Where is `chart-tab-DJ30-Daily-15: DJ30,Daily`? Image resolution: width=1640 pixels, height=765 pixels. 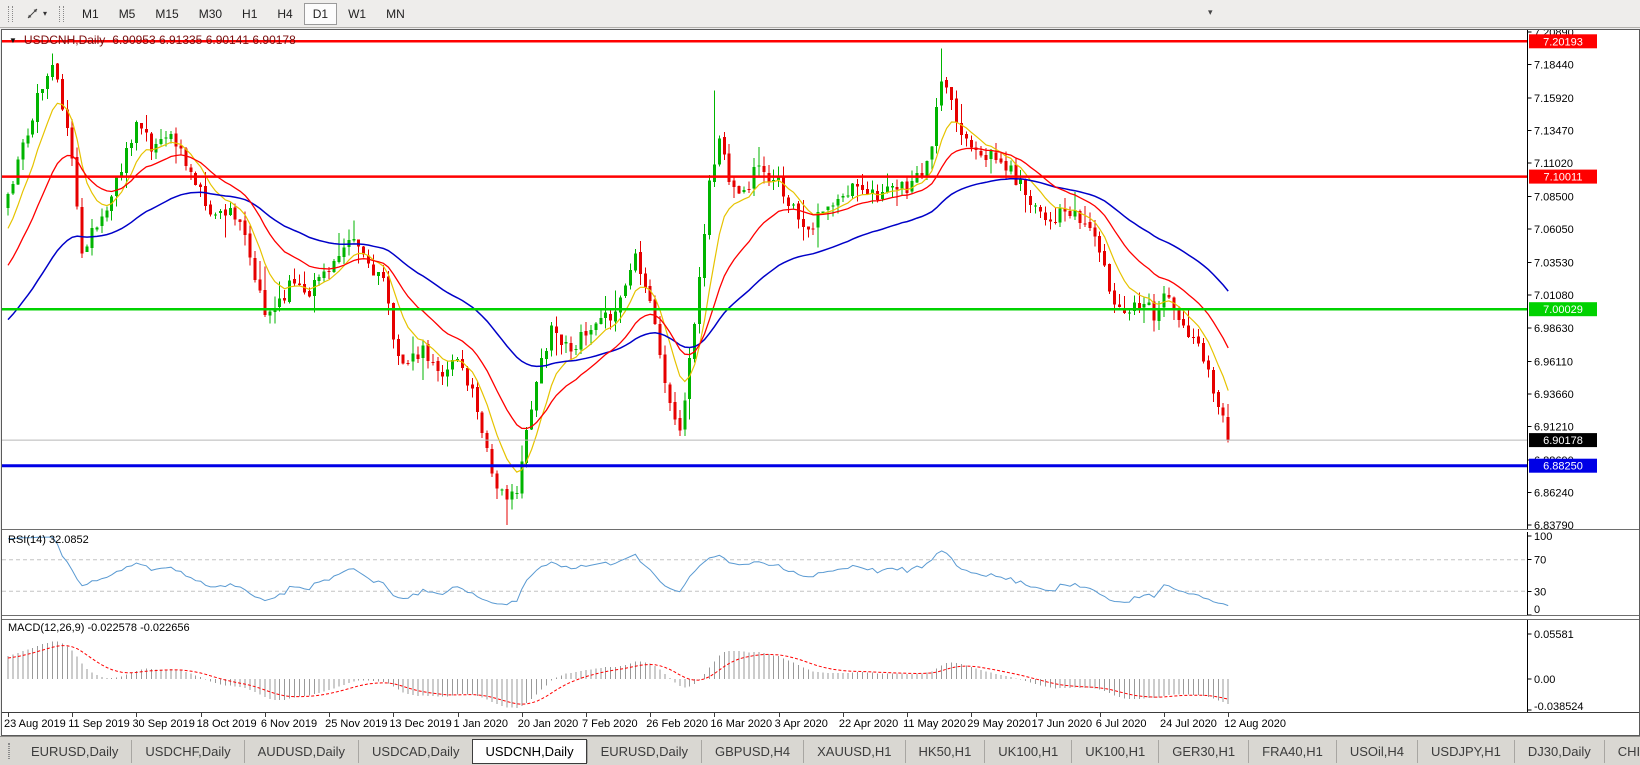
chart-tab-DJ30-Daily-15: DJ30,Daily is located at coordinates (1558, 751).